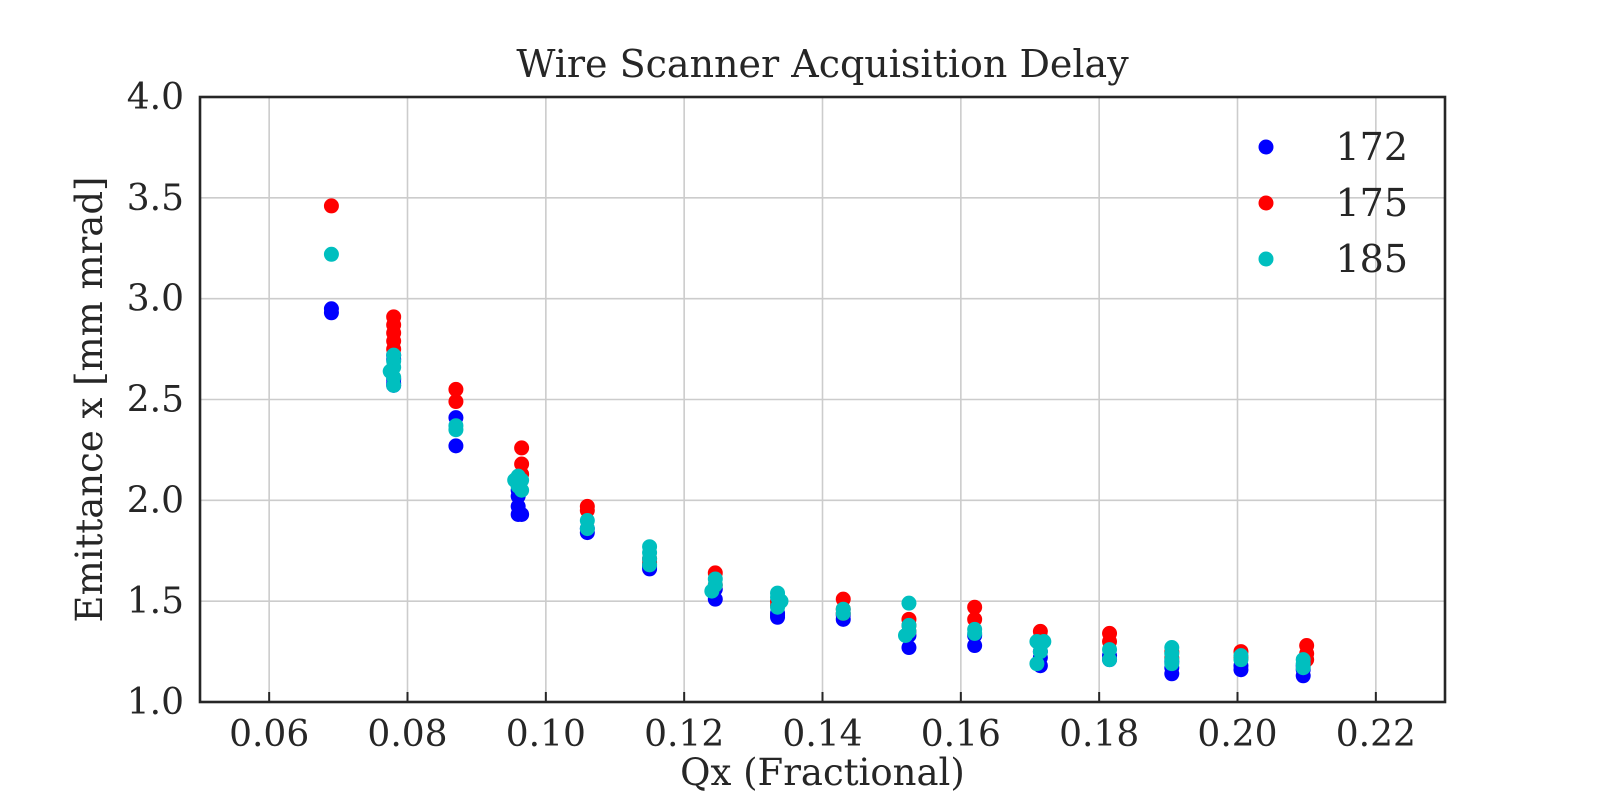 Image resolution: width=1600 pixels, height=800 pixels. Describe the element at coordinates (155, 601) in the screenshot. I see `y-tick-label: 1.5` at that location.